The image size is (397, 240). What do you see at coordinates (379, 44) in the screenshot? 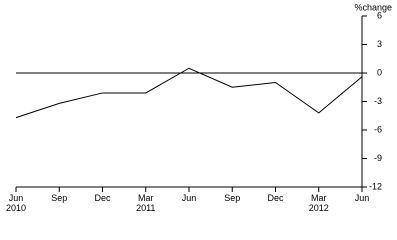
I see `y-tick-label: 3` at bounding box center [379, 44].